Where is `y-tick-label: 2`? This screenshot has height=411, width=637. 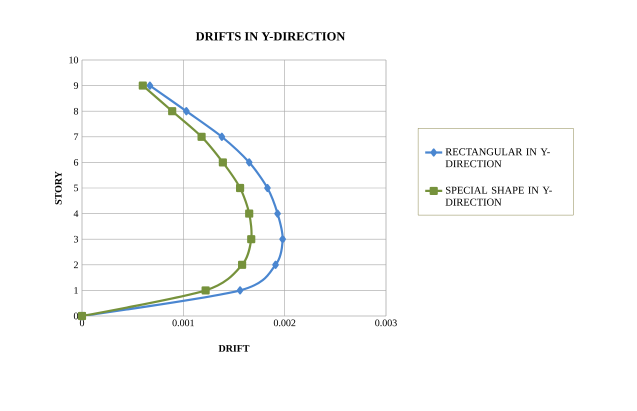
y-tick-label: 2 is located at coordinates (76, 265).